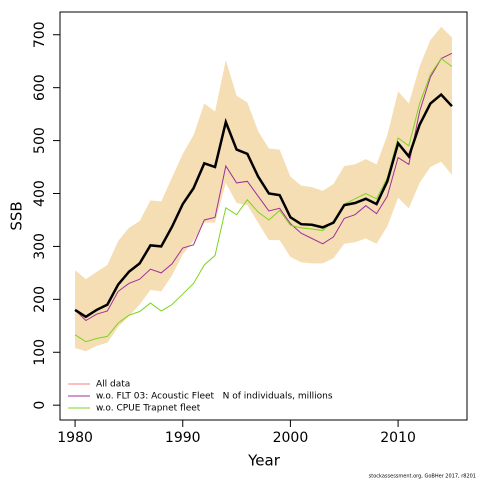  Describe the element at coordinates (422, 477) in the screenshot. I see `footnote: stockassessment.org, GoBHer 2017, r8201` at that location.